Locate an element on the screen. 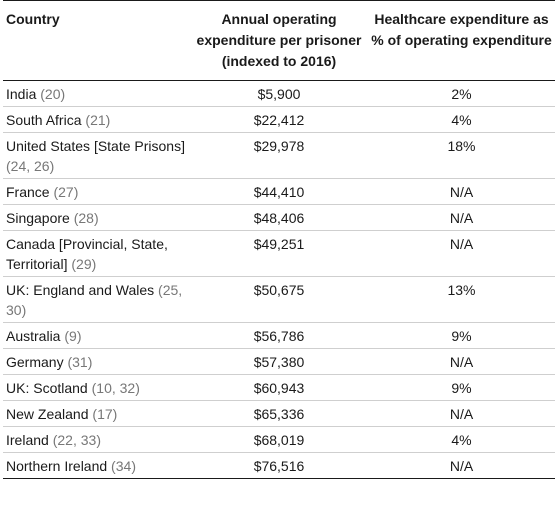 The width and height of the screenshot is (558, 516). cell-country: Australia (9) is located at coordinates (96, 336).